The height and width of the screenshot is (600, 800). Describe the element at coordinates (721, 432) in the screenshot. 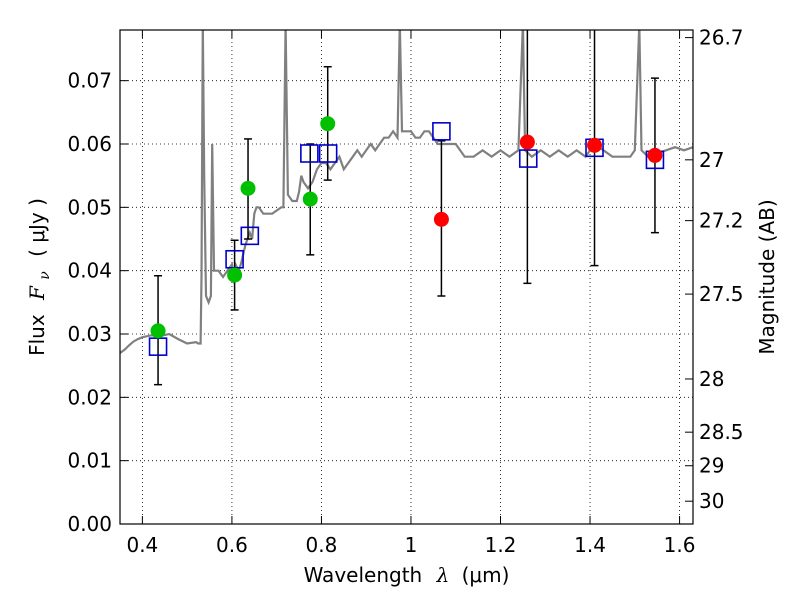

I see `mag-tick-label: 28.5` at that location.